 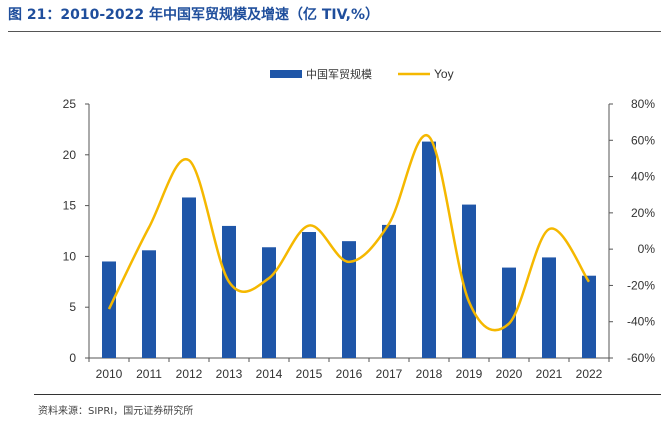 What do you see at coordinates (389, 374) in the screenshot?
I see `x-tick-label: 2017` at bounding box center [389, 374].